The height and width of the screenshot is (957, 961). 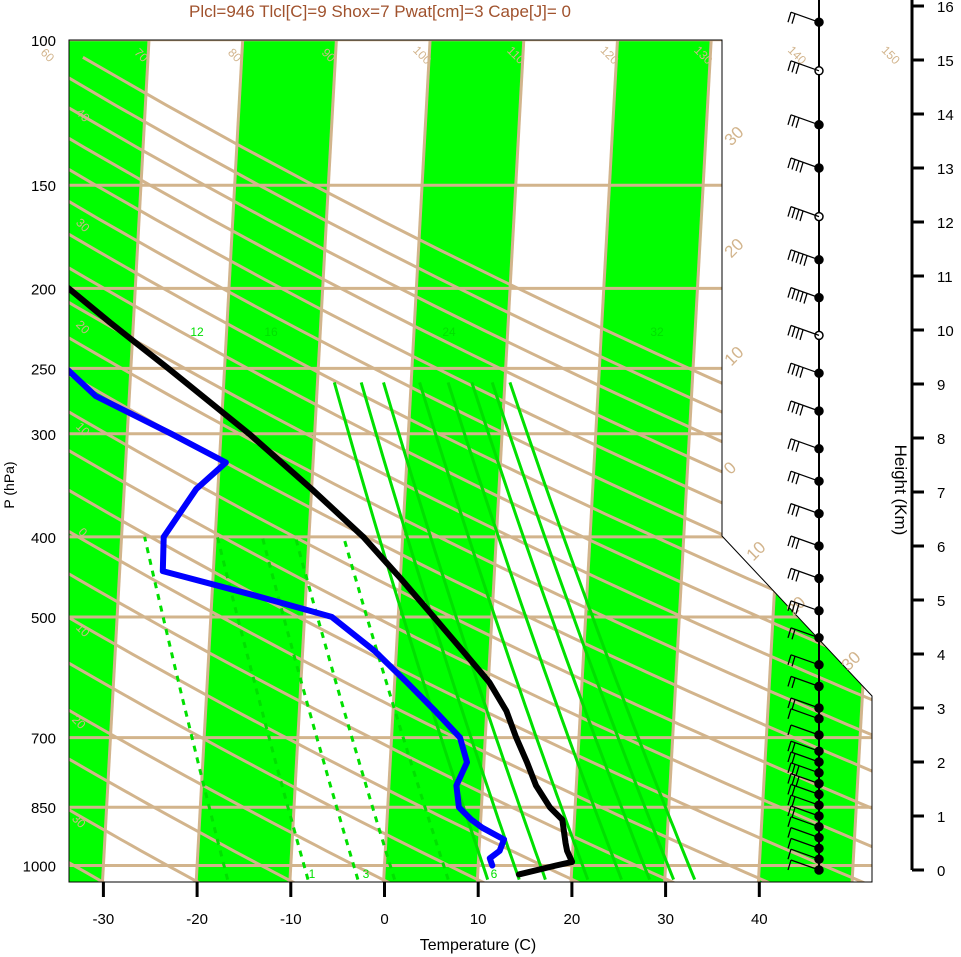 What do you see at coordinates (759, 919) in the screenshot?
I see `x-tick-label: 40` at bounding box center [759, 919].